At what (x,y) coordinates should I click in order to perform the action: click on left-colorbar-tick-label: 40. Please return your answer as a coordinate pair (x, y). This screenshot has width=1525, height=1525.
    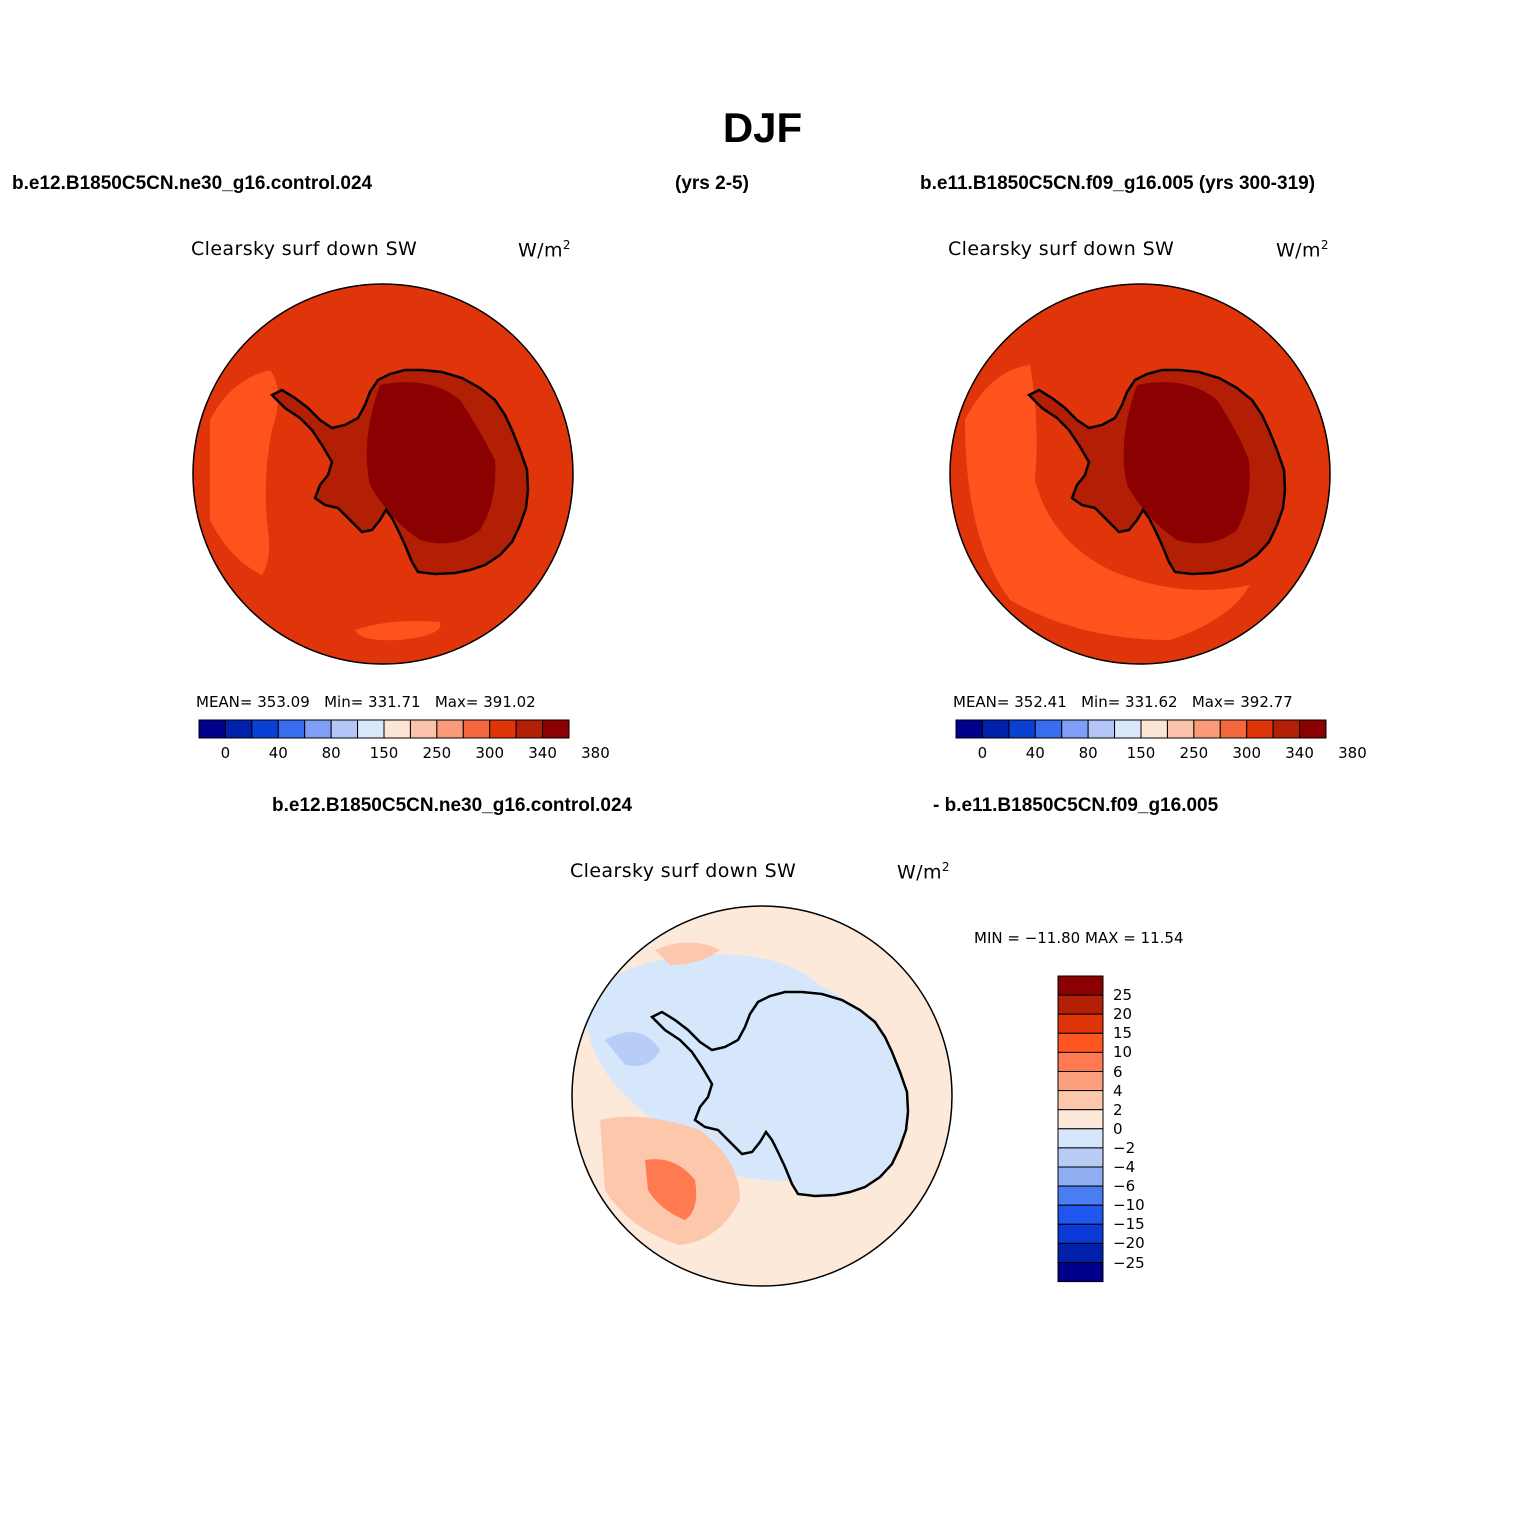
    Looking at the image, I should click on (278, 753).